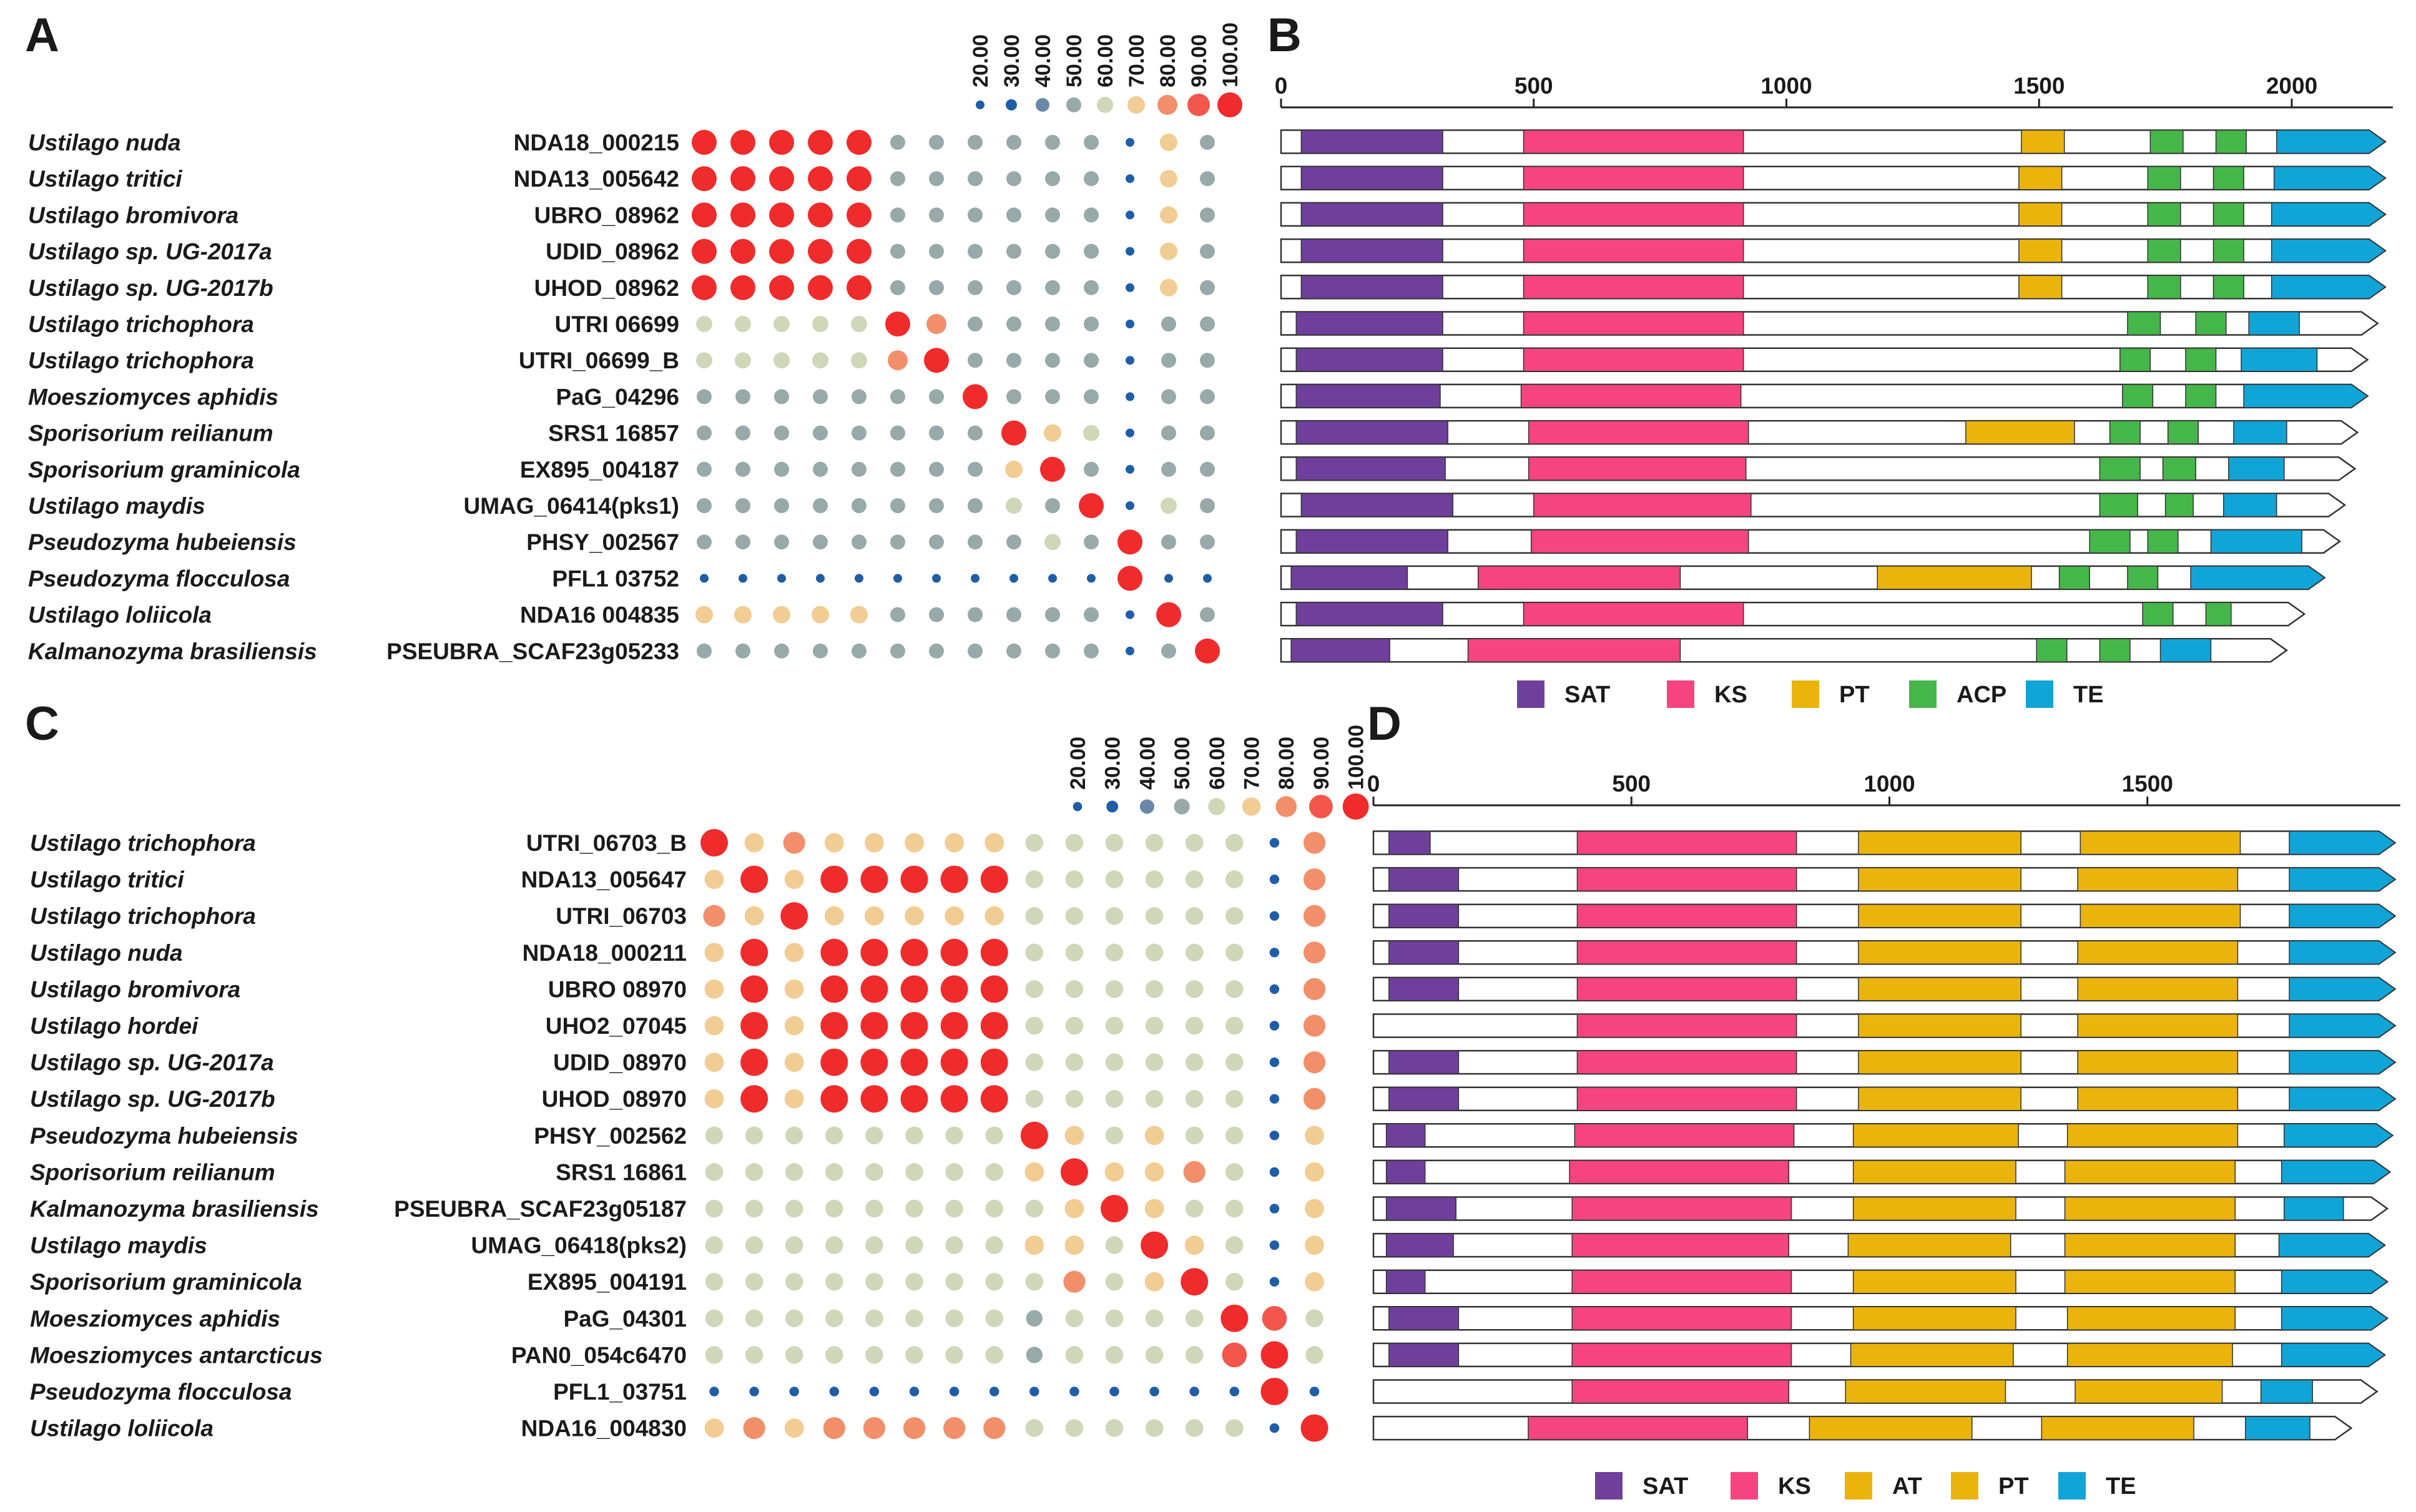 The height and width of the screenshot is (1512, 2416). Describe the element at coordinates (1731, 695) in the screenshot. I see `legend-label: KS` at that location.